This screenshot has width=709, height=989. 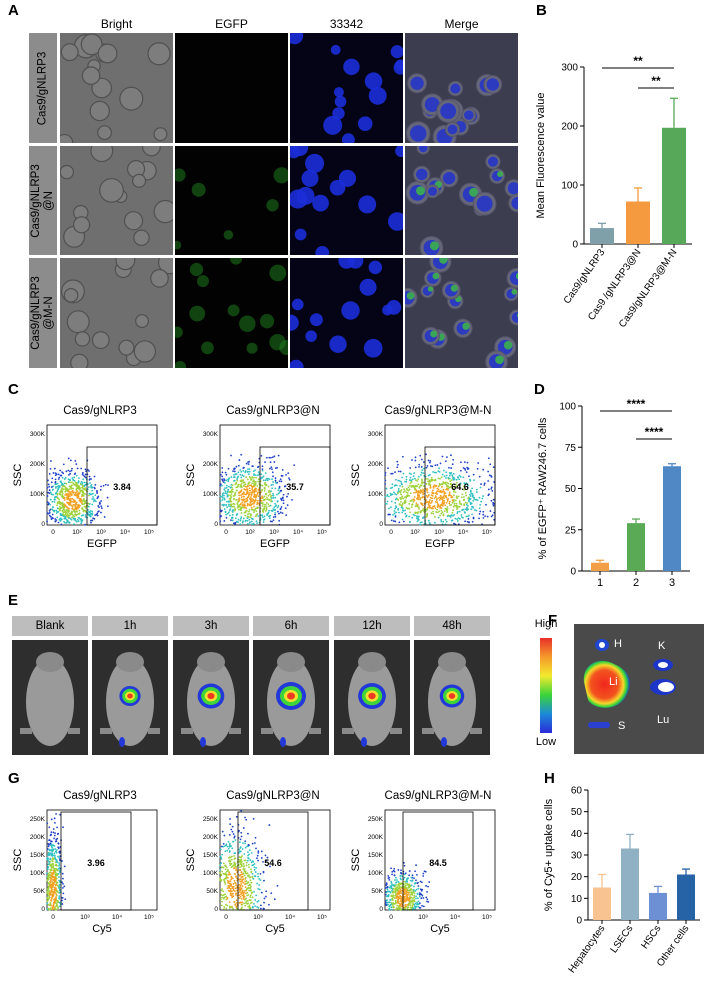 I want to click on panel-label-g: G, so click(x=14, y=778).